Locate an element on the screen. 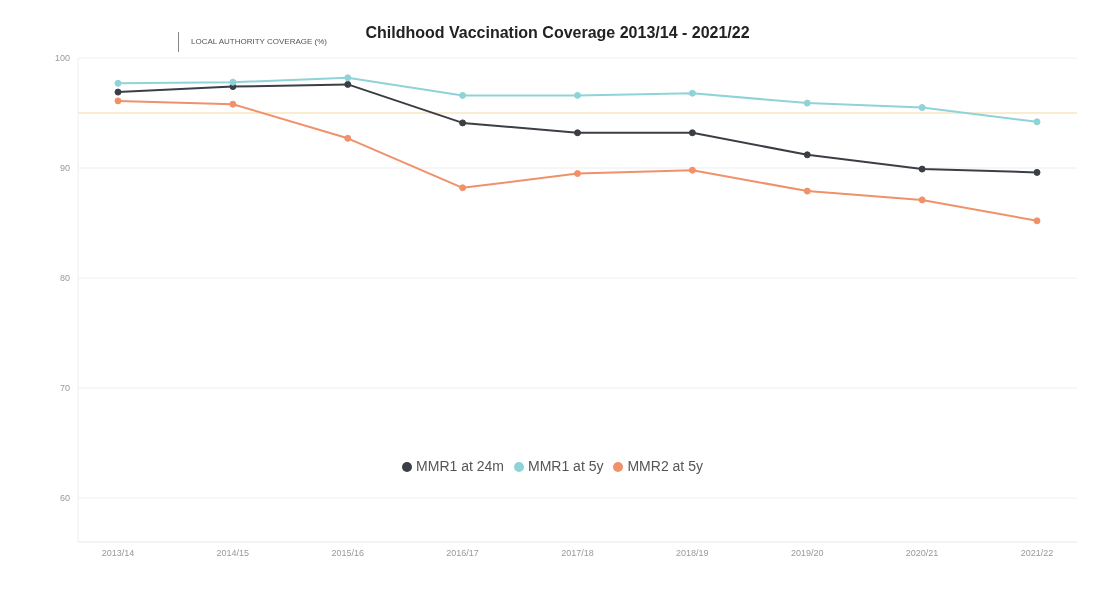  y-tick-label: 60 is located at coordinates (64, 498).